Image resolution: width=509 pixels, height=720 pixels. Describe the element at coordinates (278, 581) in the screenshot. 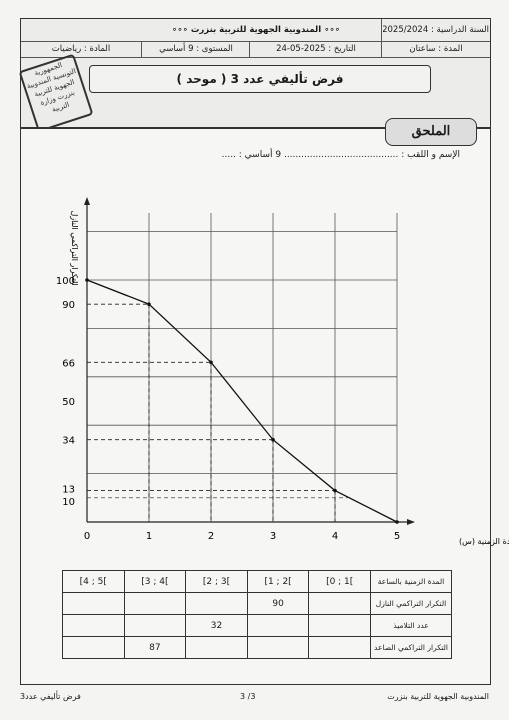

I see `table-cell: [1 ; 2[` at that location.